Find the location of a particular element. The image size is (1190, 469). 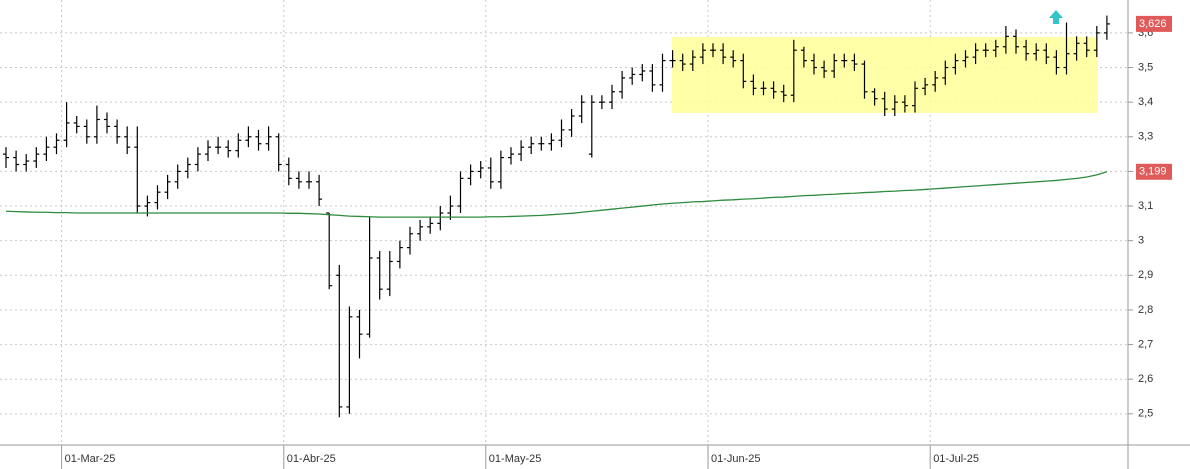

x-tick-label: 01-Jun-25 is located at coordinates (736, 459).